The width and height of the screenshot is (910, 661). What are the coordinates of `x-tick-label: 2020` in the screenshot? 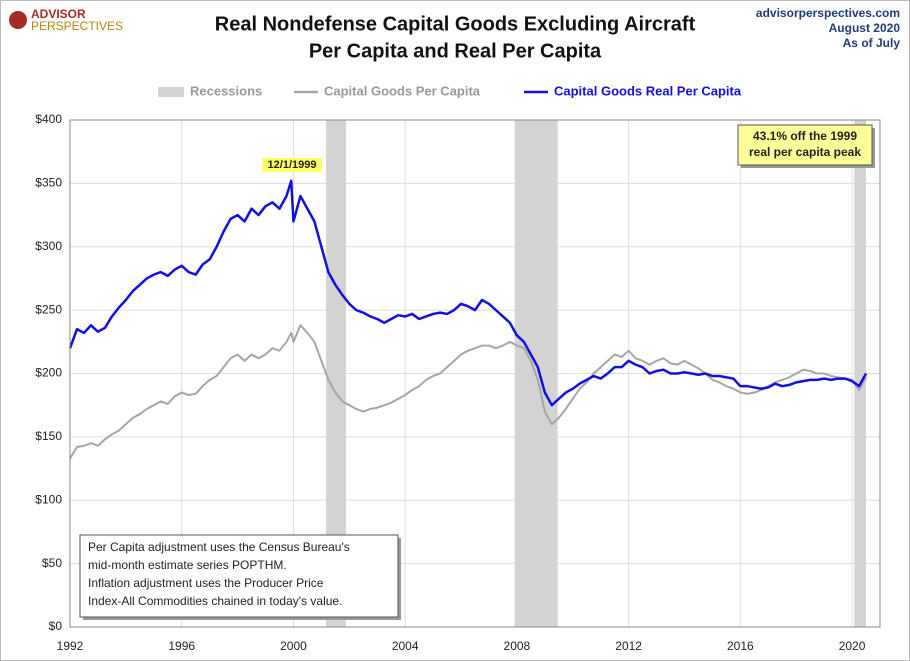 It's located at (852, 646).